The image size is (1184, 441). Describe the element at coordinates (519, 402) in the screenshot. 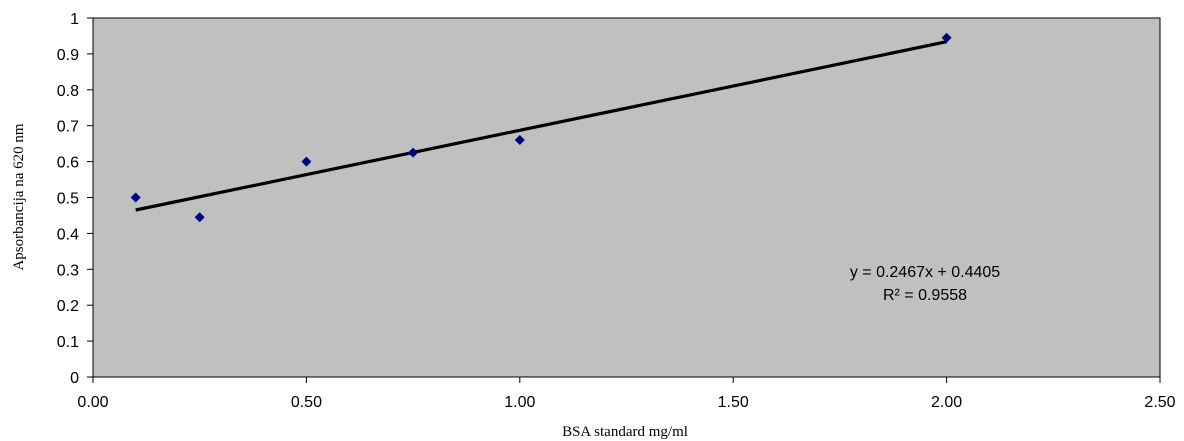

I see `x-tick-label: 1.00` at that location.